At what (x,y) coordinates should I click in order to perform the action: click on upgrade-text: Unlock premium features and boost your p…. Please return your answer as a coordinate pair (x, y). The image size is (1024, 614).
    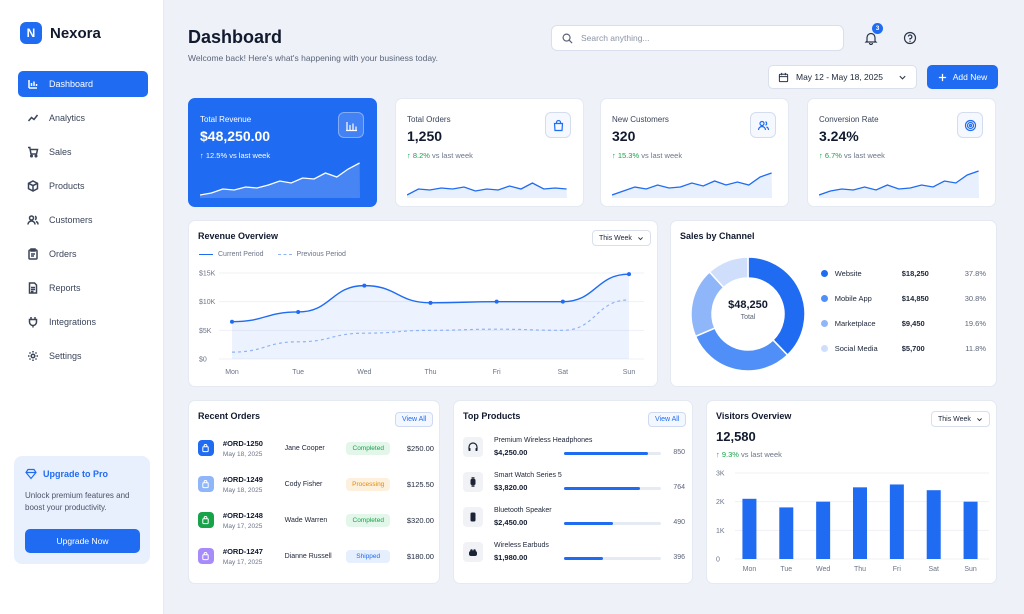
    Looking at the image, I should click on (77, 501).